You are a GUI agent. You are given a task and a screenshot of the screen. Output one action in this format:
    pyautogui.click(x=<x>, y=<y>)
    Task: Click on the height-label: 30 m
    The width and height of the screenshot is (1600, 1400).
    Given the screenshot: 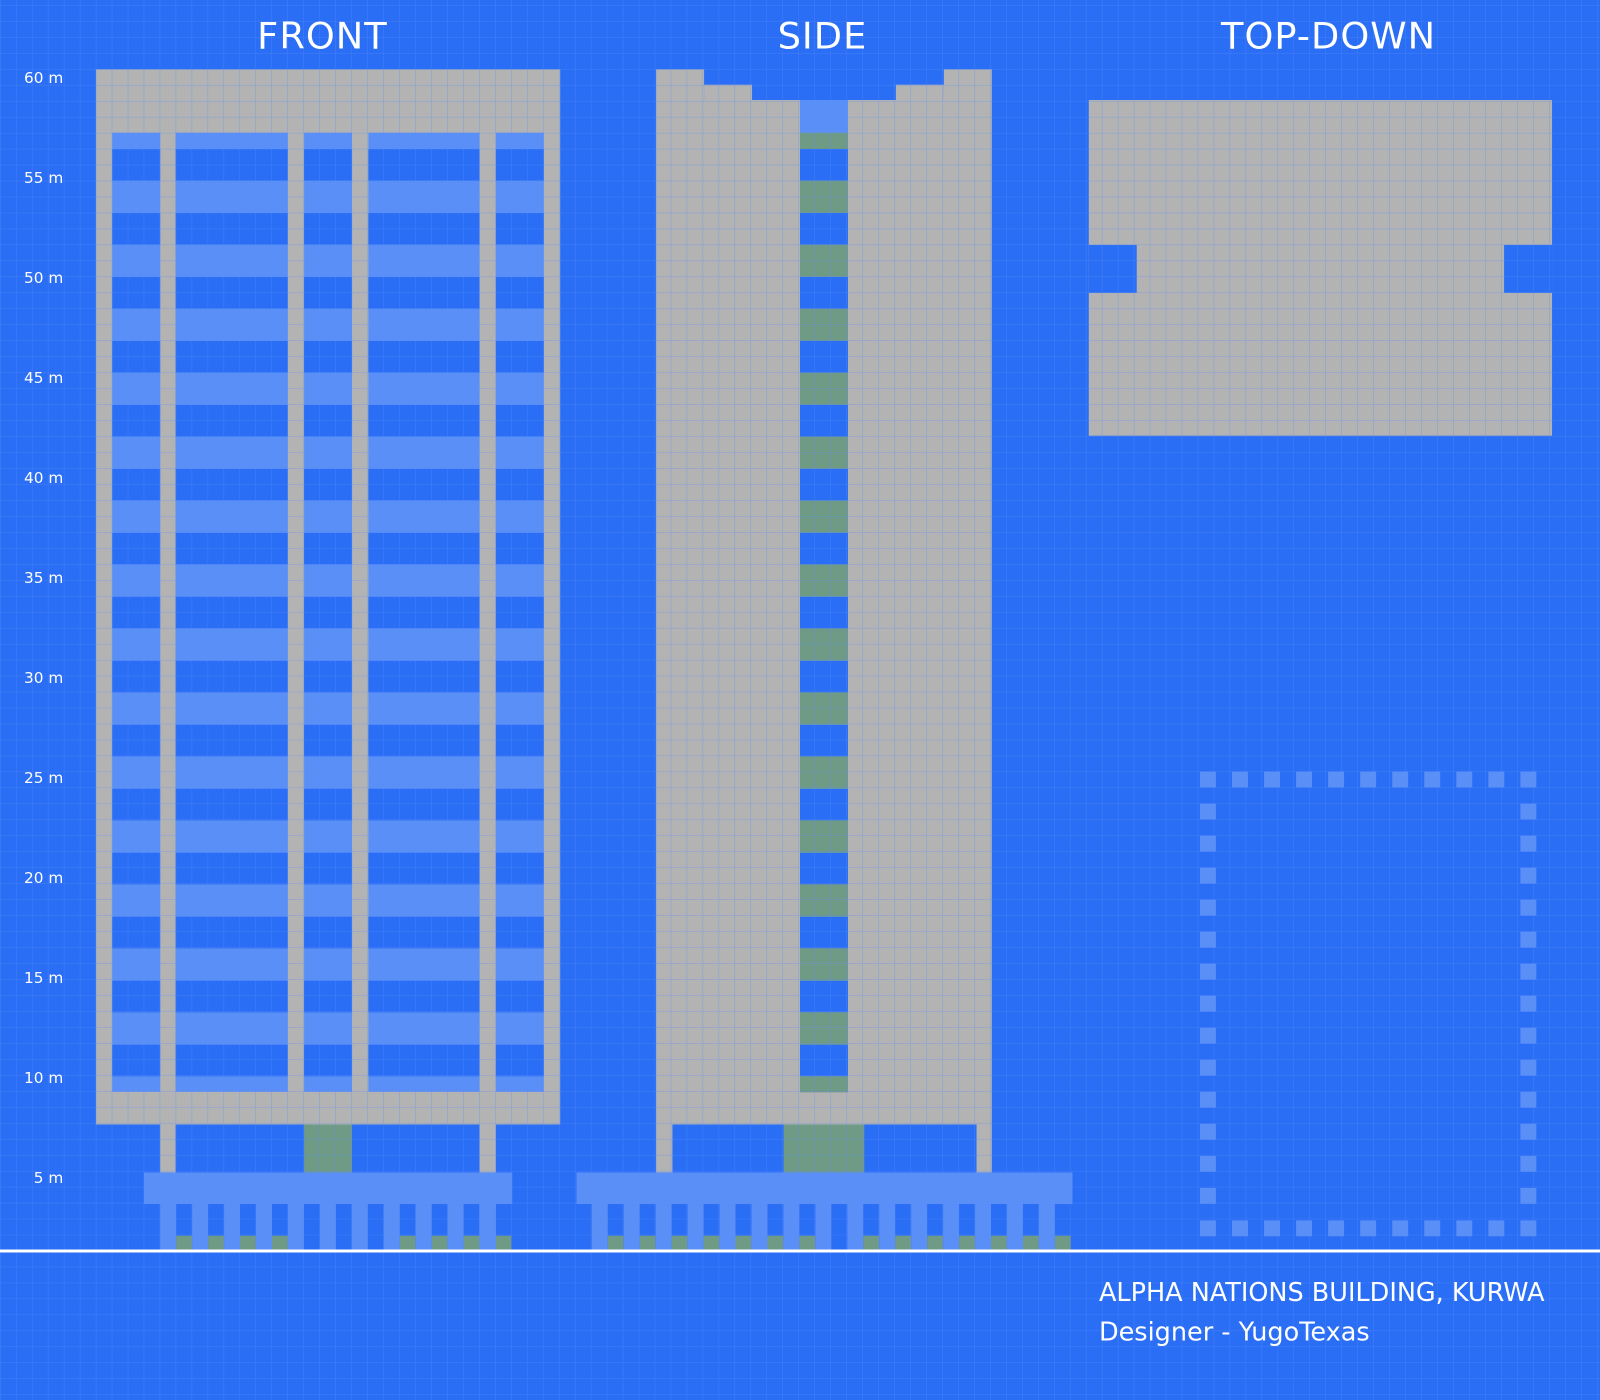 What is the action you would take?
    pyautogui.click(x=43, y=678)
    